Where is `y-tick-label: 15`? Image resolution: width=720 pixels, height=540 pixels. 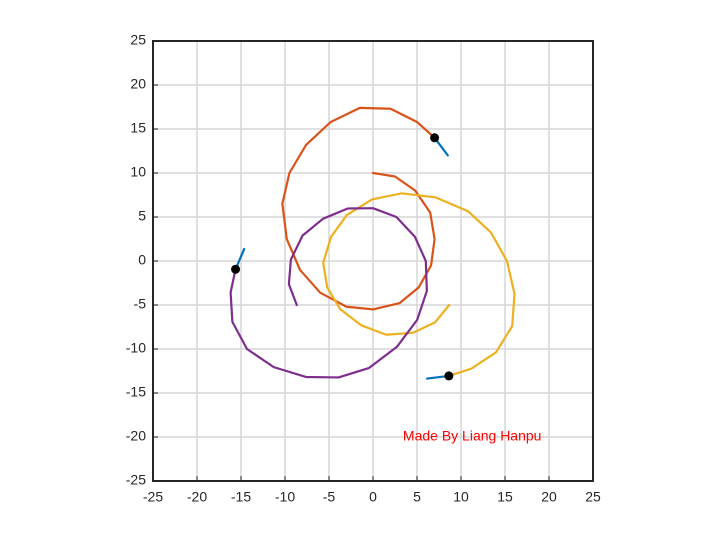 y-tick-label: 15 is located at coordinates (138, 128).